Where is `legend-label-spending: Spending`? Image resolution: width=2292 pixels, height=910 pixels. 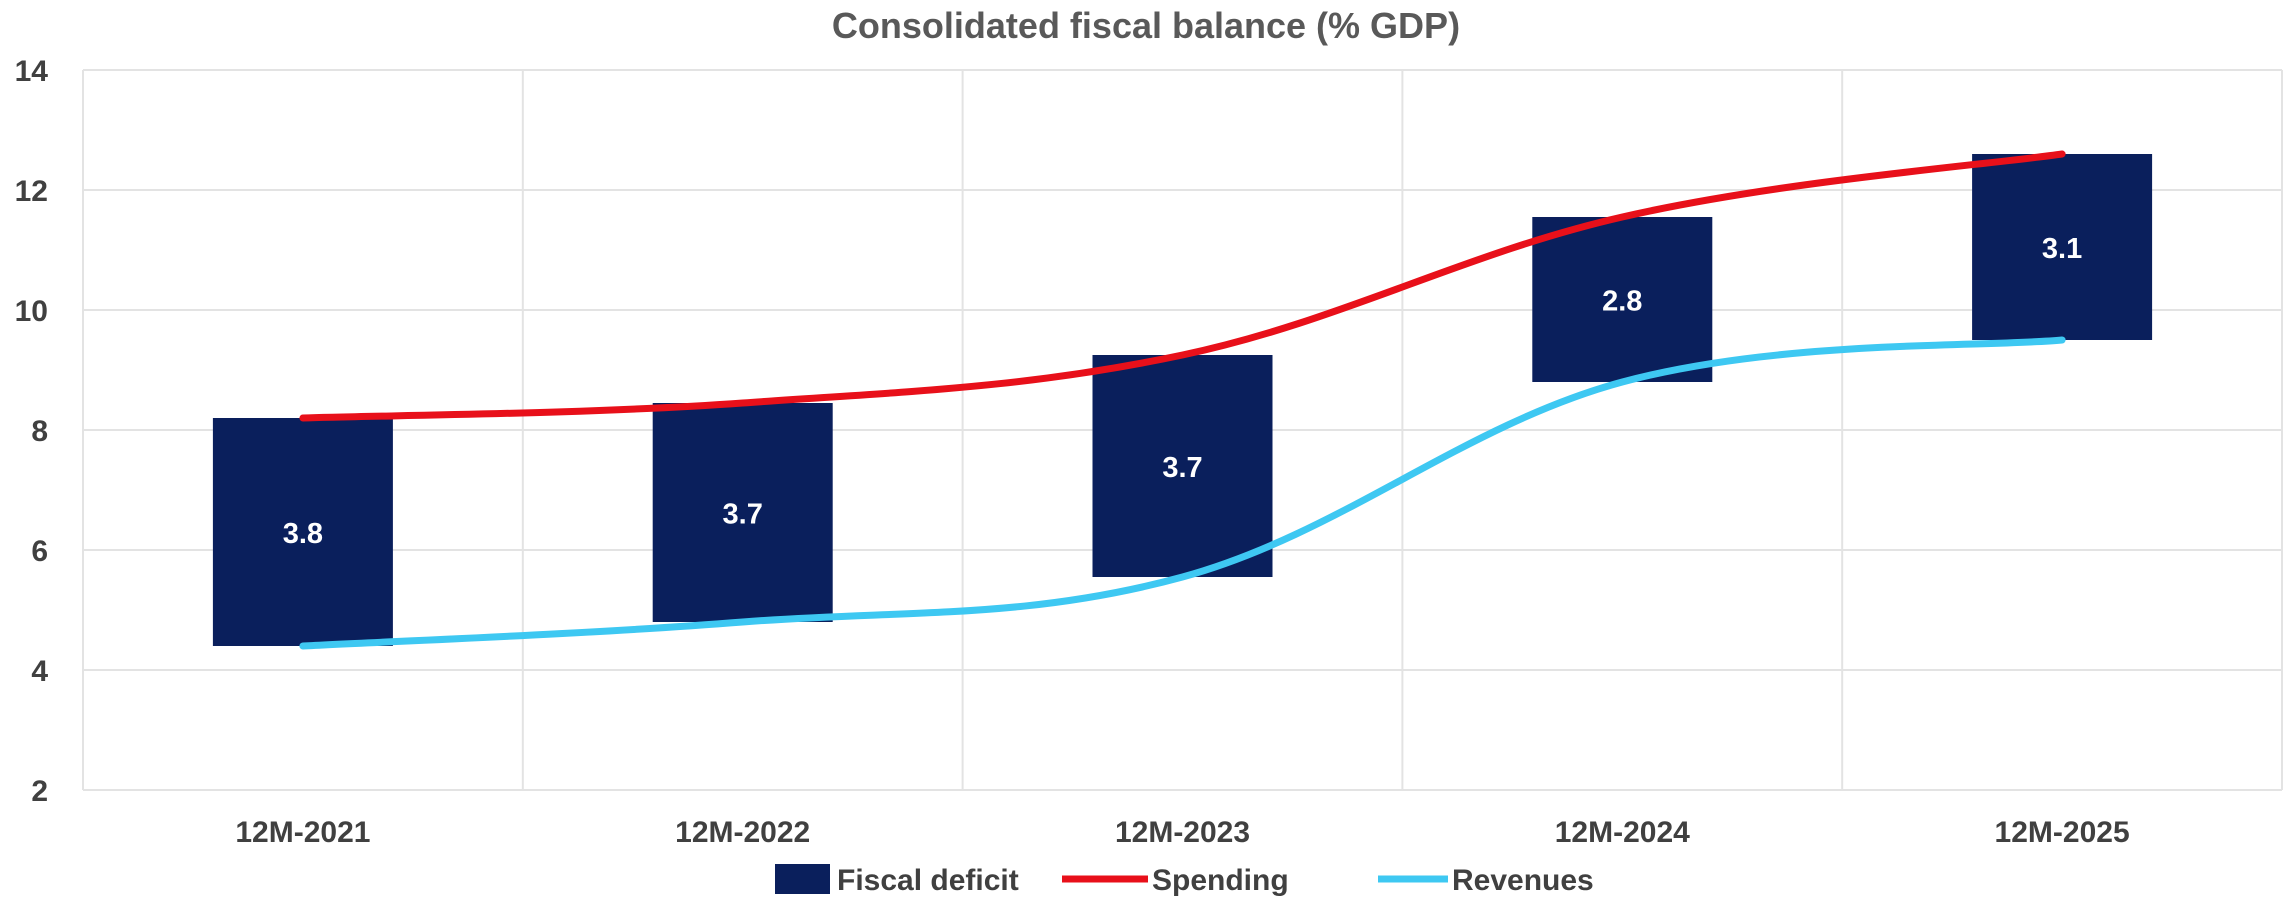 legend-label-spending: Spending is located at coordinates (1220, 880).